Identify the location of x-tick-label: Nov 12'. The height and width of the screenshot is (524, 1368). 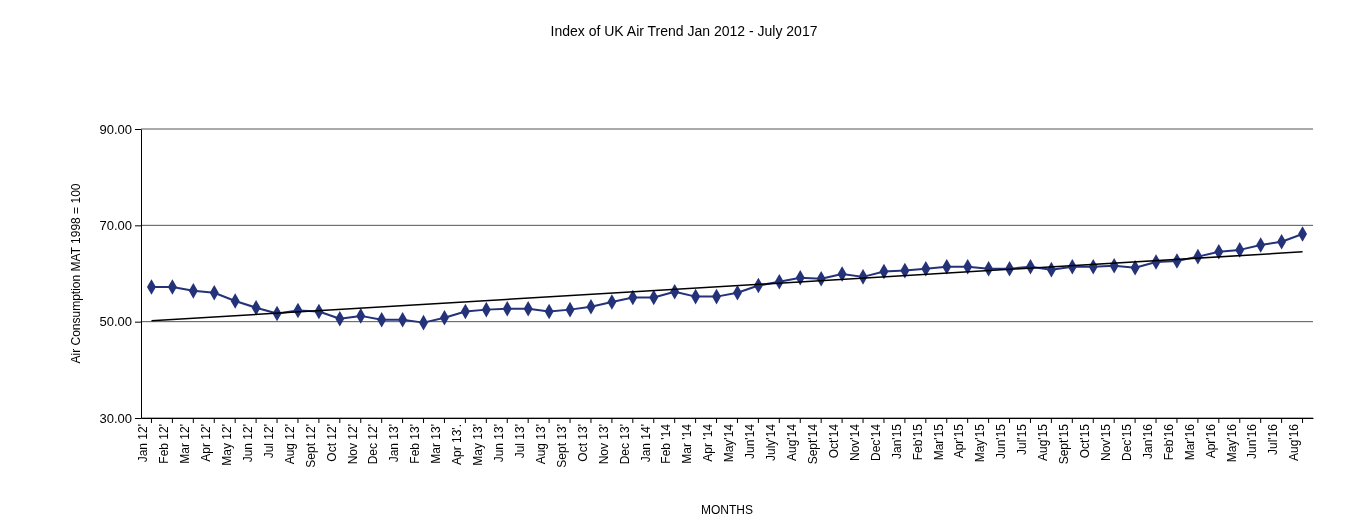
(352, 444).